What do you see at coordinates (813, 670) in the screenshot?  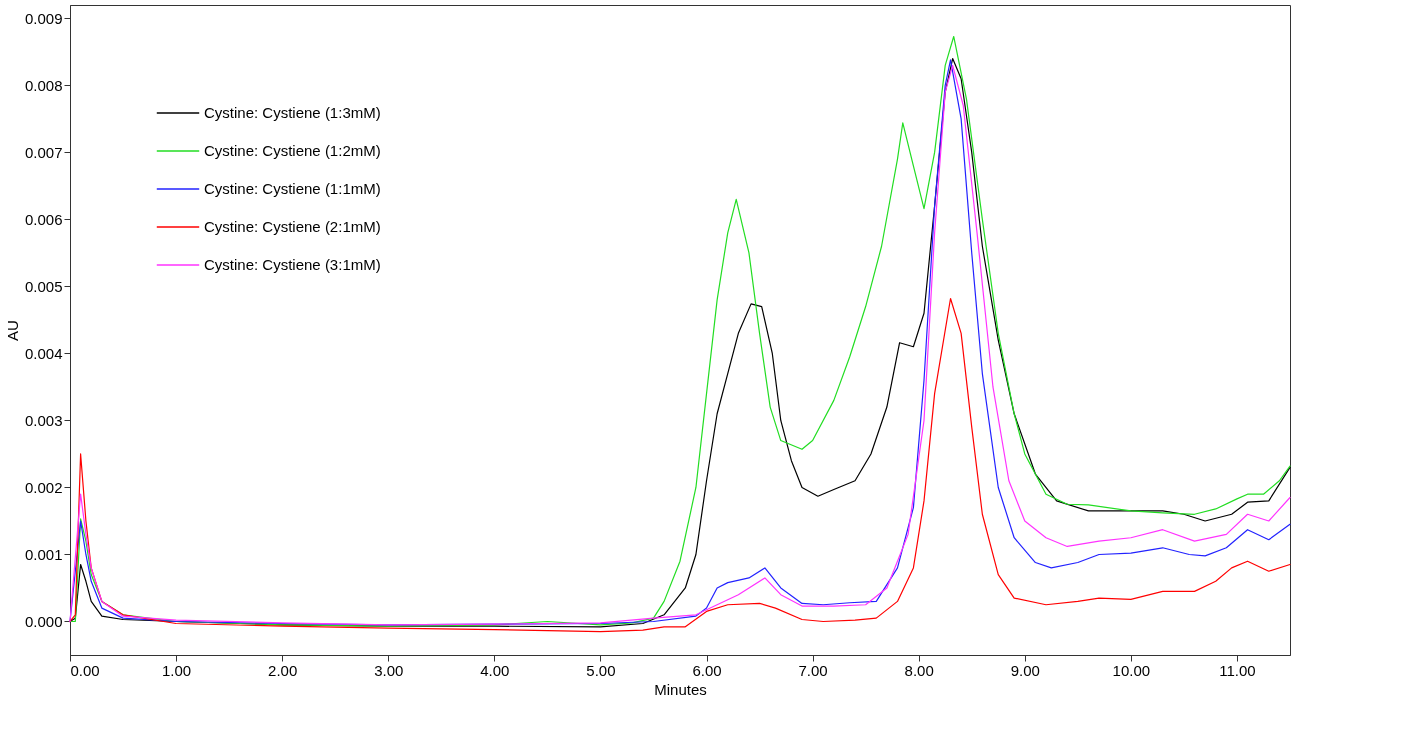 I see `x-tick-label: 7.00` at bounding box center [813, 670].